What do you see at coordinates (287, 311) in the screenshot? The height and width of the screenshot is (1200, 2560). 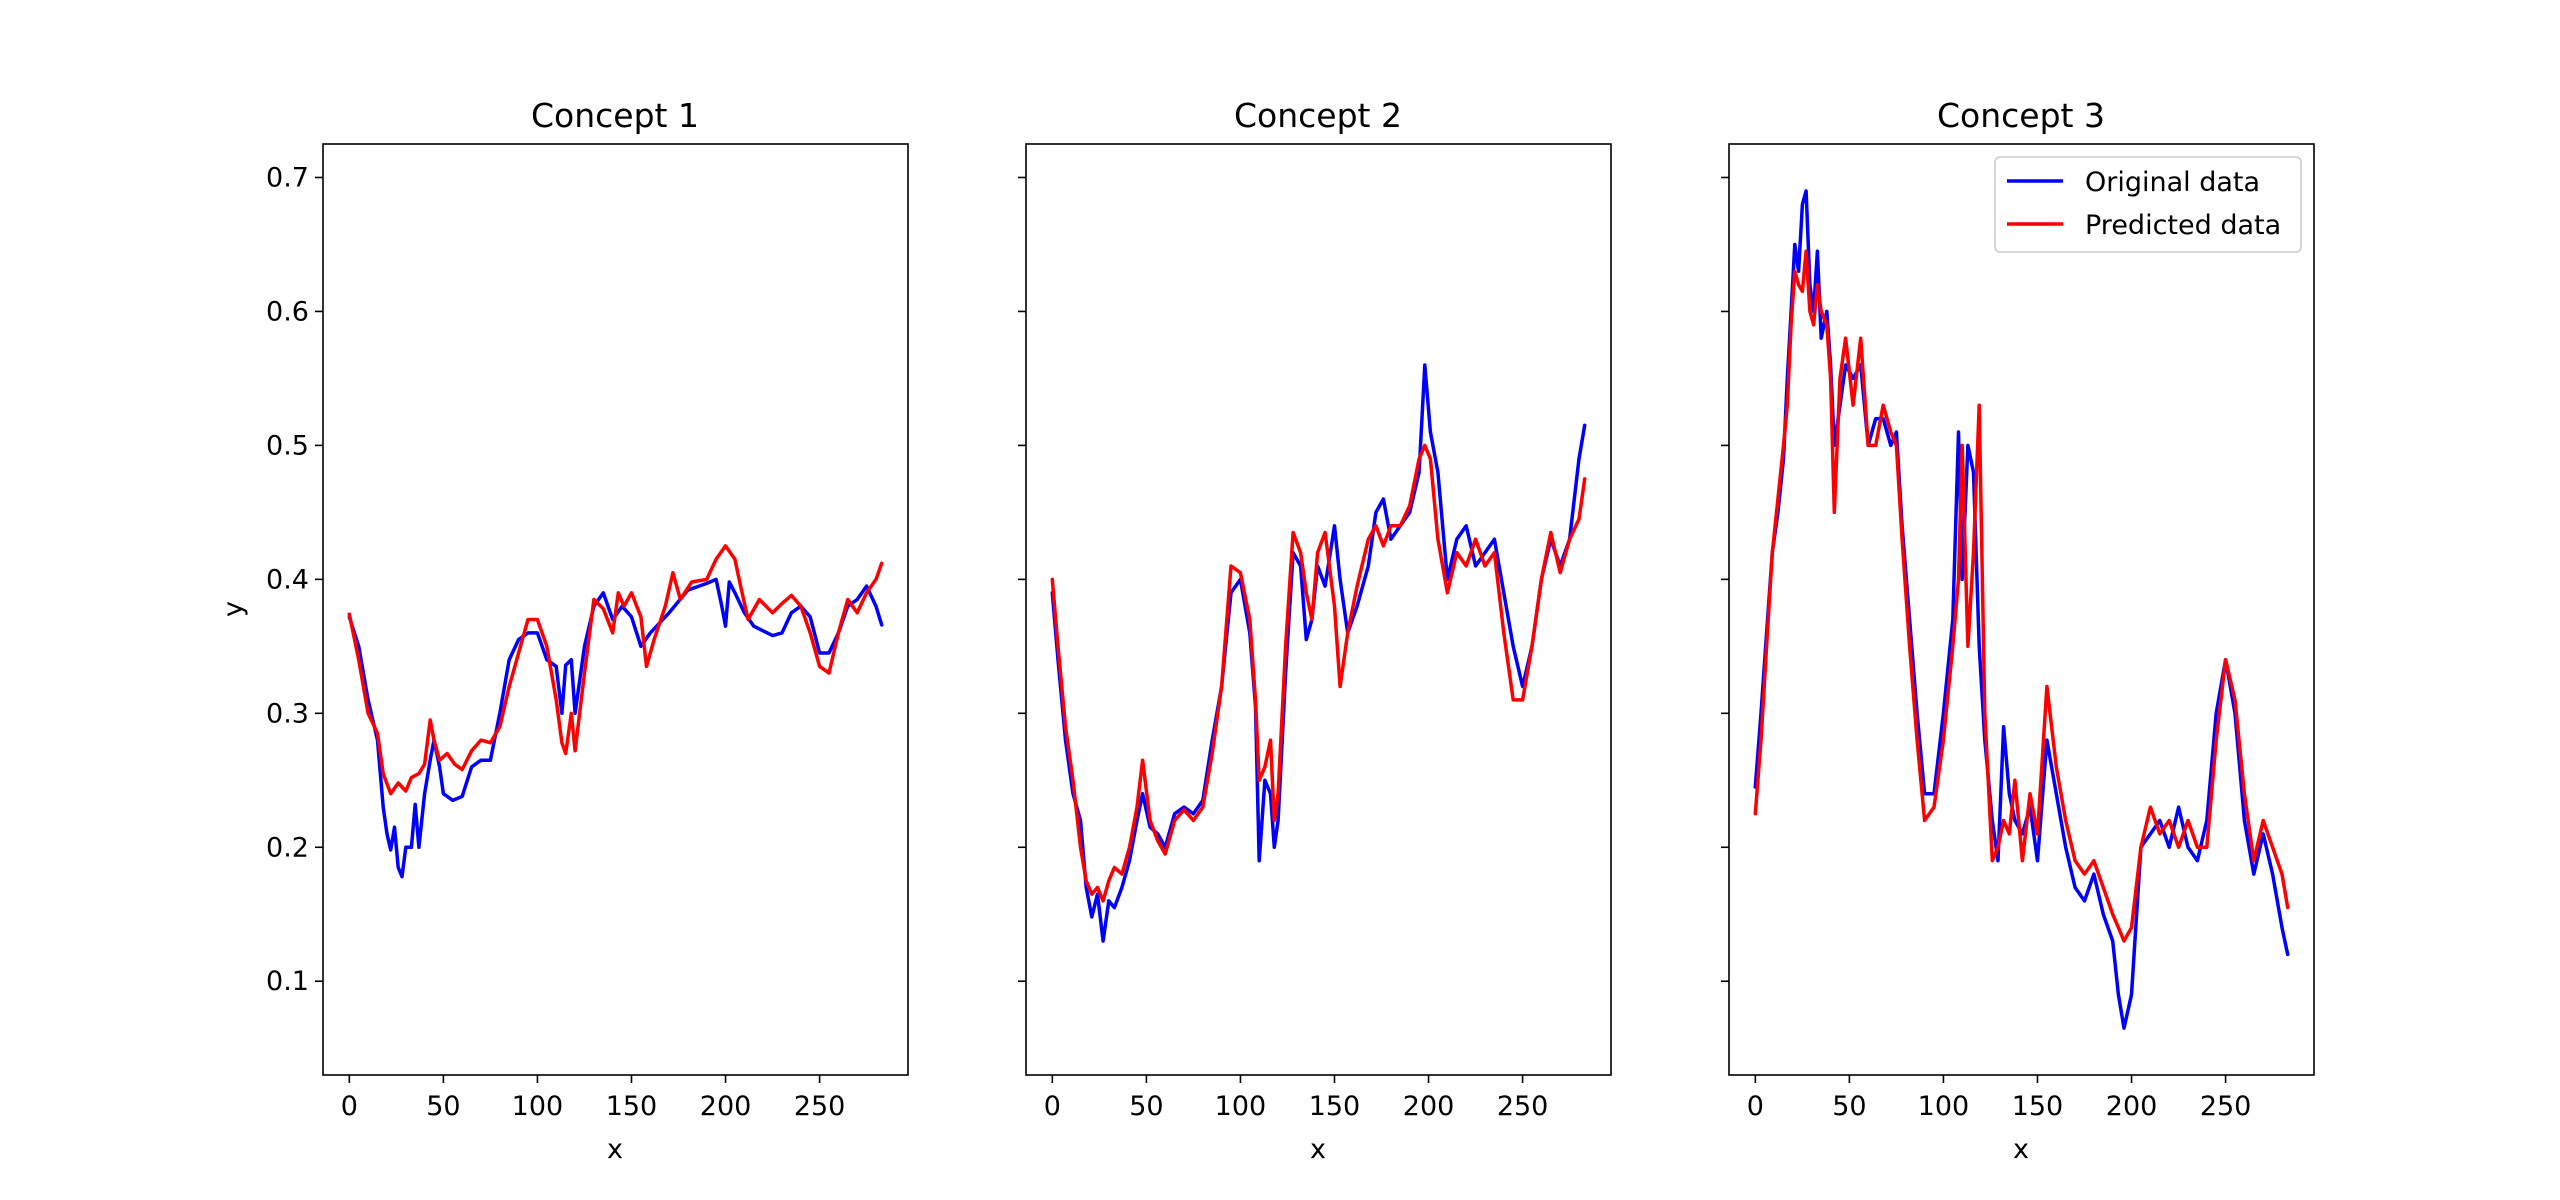 I see `y-tick-label: 0.6` at bounding box center [287, 311].